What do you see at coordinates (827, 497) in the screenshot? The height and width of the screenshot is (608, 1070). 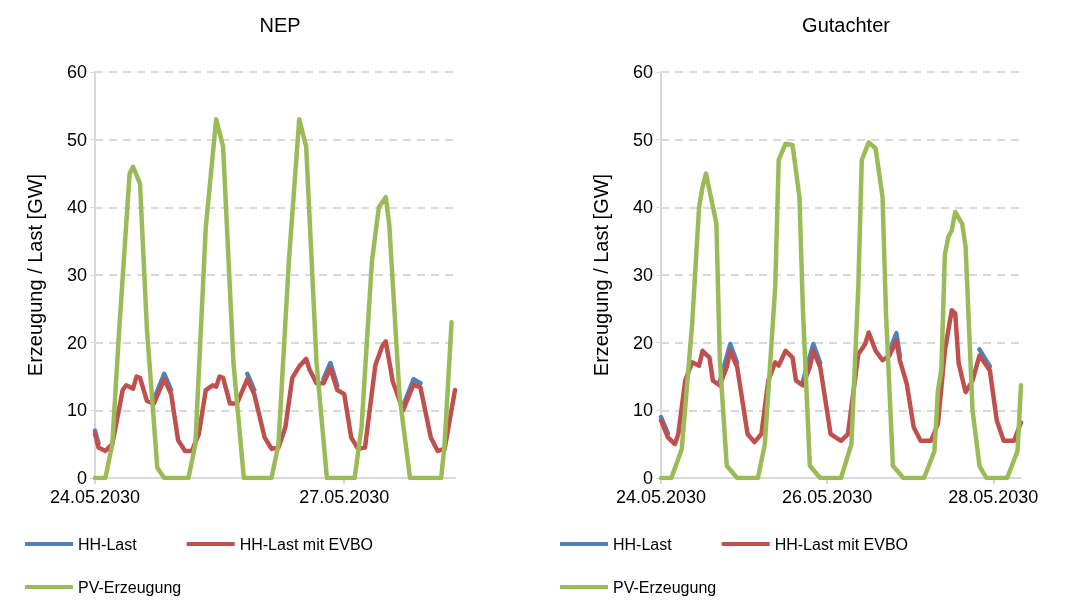 I see `x-tick-label: 26.05.2030` at bounding box center [827, 497].